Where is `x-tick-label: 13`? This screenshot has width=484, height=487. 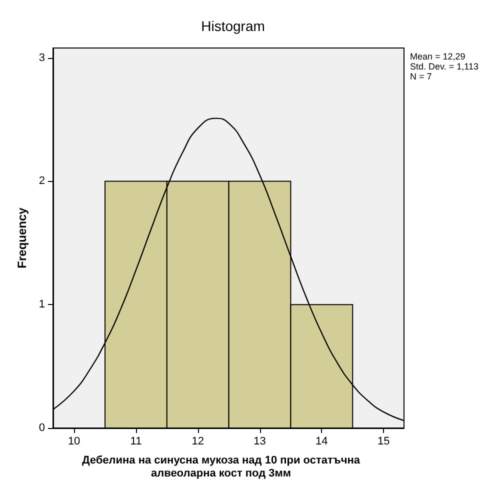 x-tick-label: 13 is located at coordinates (260, 442).